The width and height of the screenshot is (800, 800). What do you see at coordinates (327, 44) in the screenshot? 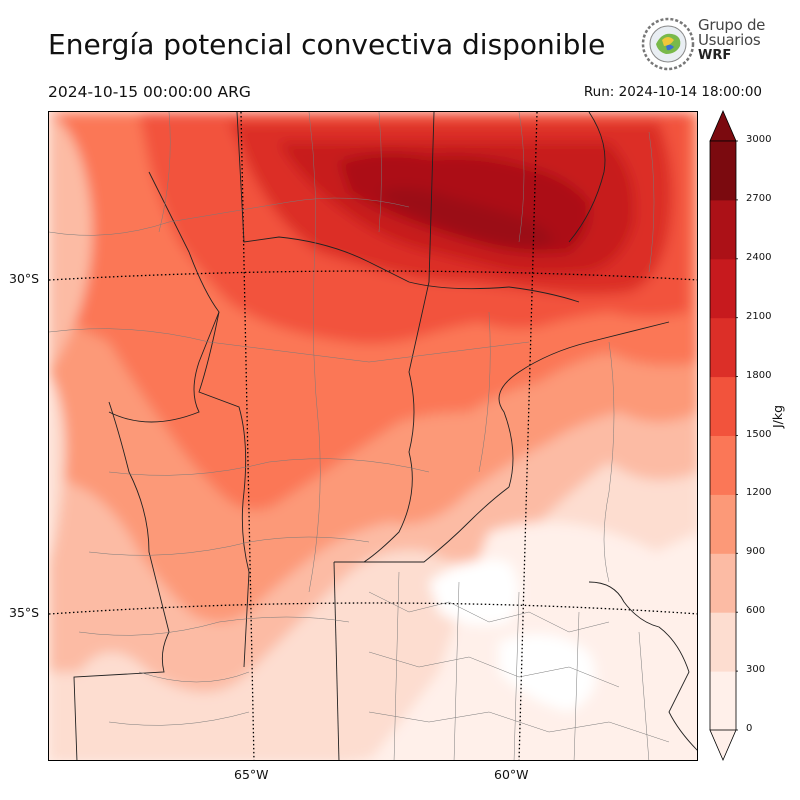
I see `chart-title: Energía potencial convectiva disponible` at bounding box center [327, 44].